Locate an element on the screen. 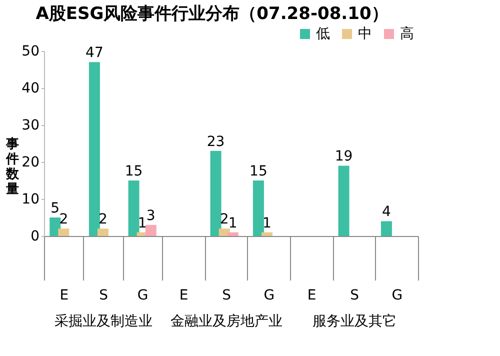 Image resolution: width=500 pixels, height=356 pixels. x-axis-title: 采掘业及制造业 is located at coordinates (103, 322).